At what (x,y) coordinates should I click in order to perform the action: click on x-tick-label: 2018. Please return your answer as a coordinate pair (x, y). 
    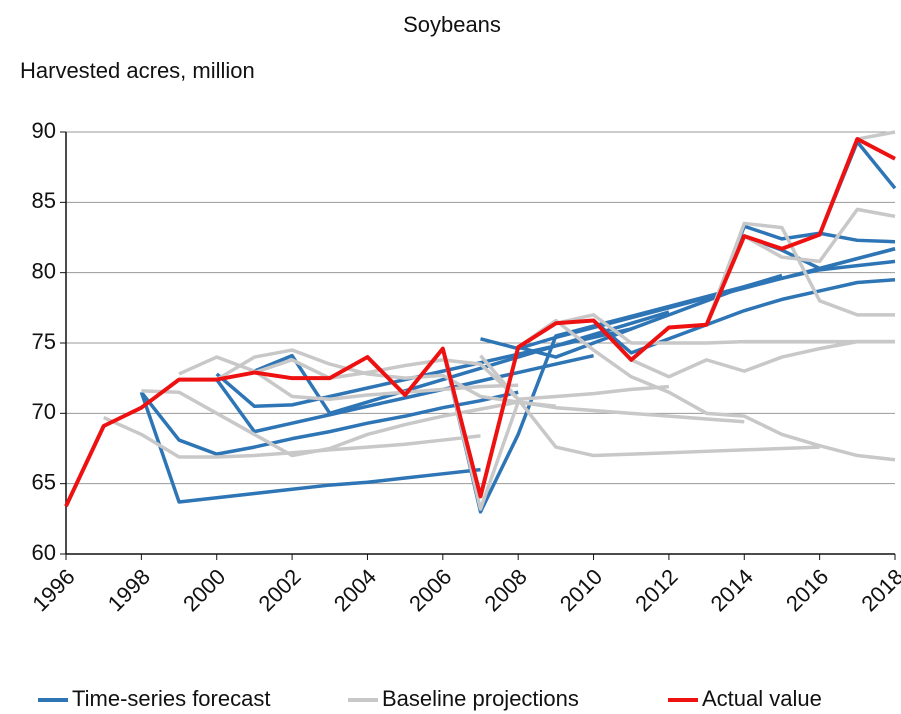
    Looking at the image, I should click on (878, 590).